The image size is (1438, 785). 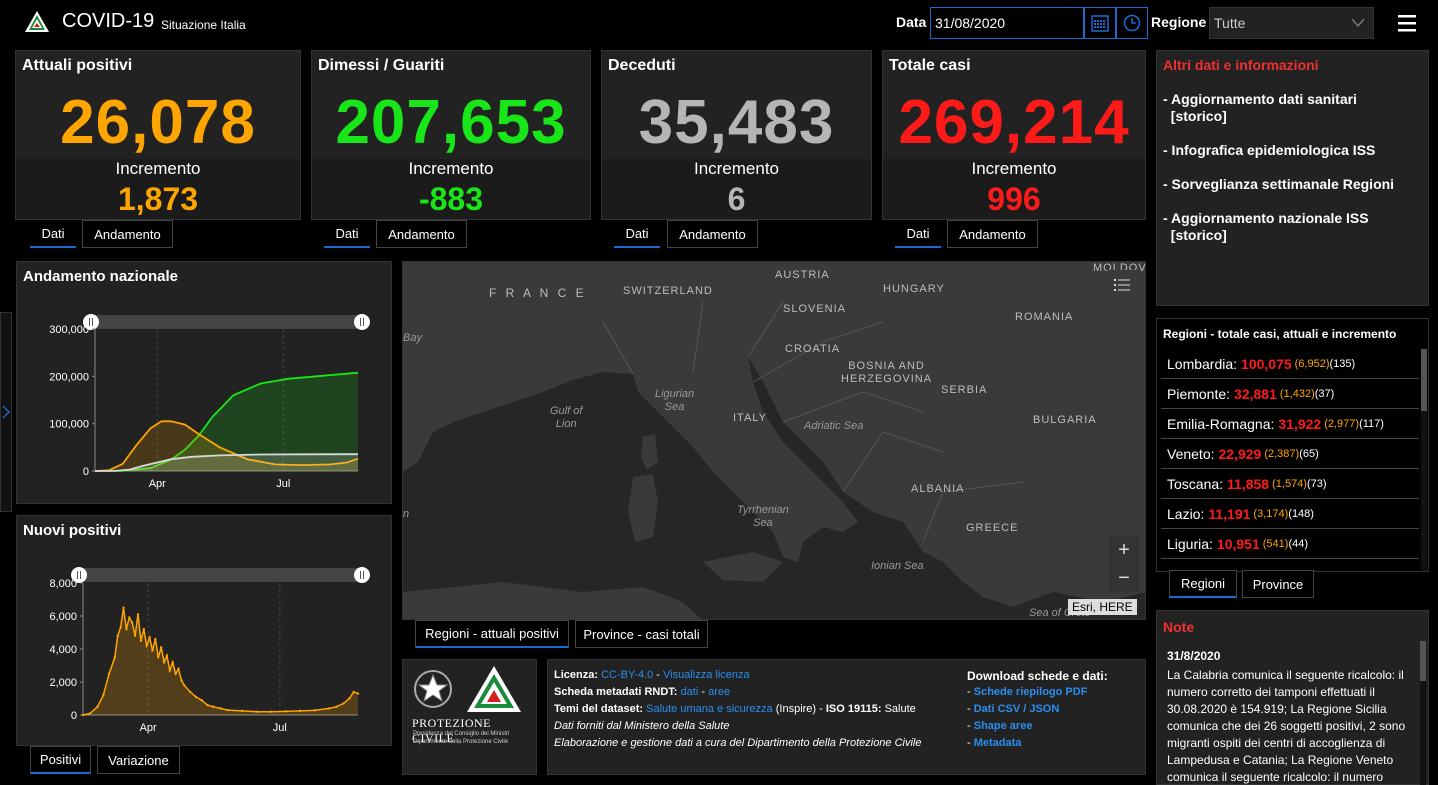 What do you see at coordinates (1358, 23) in the screenshot?
I see `chevron-down-icon` at bounding box center [1358, 23].